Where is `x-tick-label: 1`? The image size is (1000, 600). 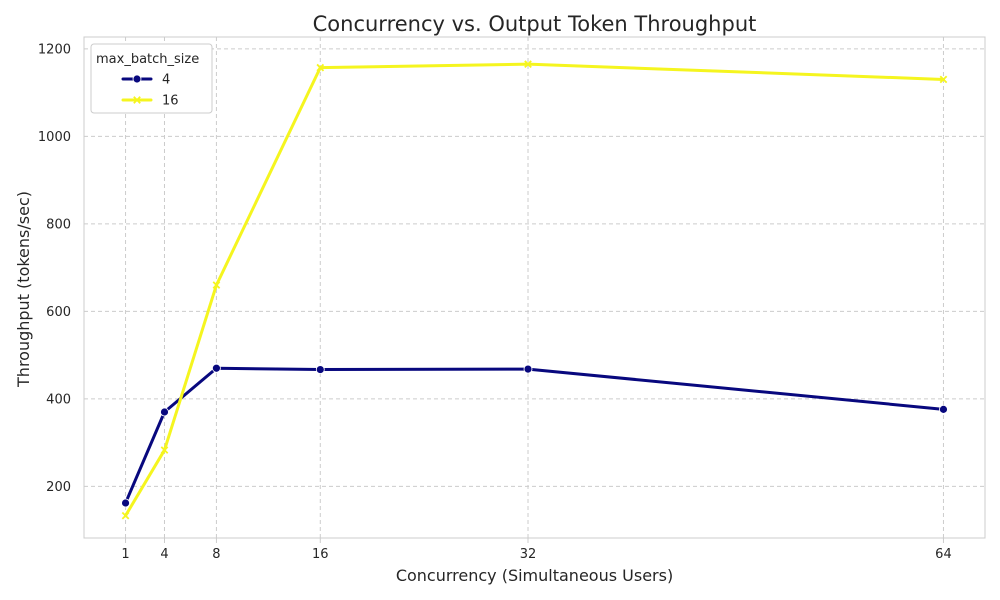 x-tick-label: 1 is located at coordinates (125, 554).